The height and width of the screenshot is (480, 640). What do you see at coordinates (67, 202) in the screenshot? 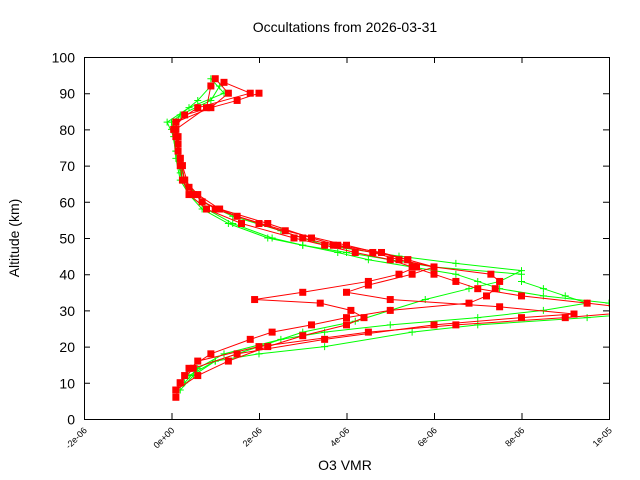
I see `y-tick-label: 60` at bounding box center [67, 202].